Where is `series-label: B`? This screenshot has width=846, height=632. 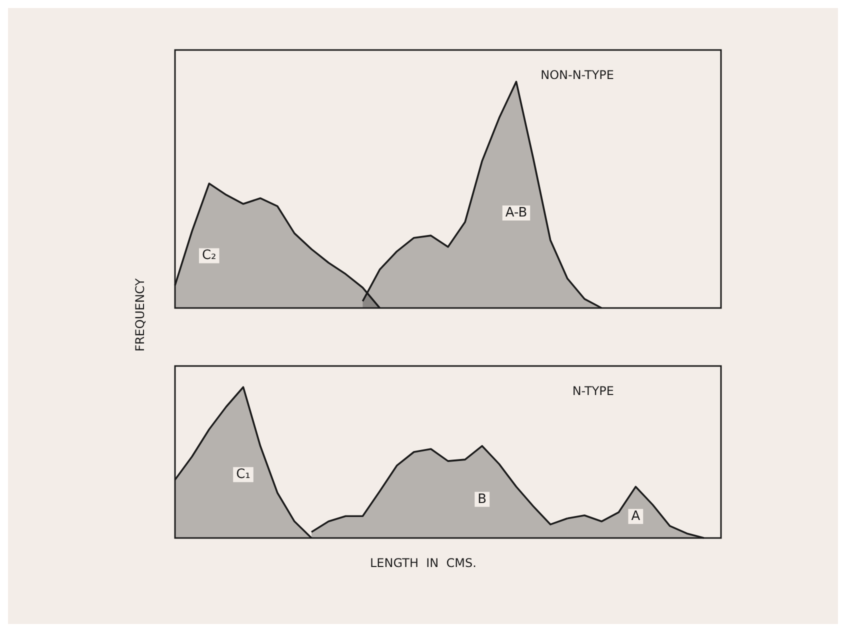
series-label: B is located at coordinates (482, 499).